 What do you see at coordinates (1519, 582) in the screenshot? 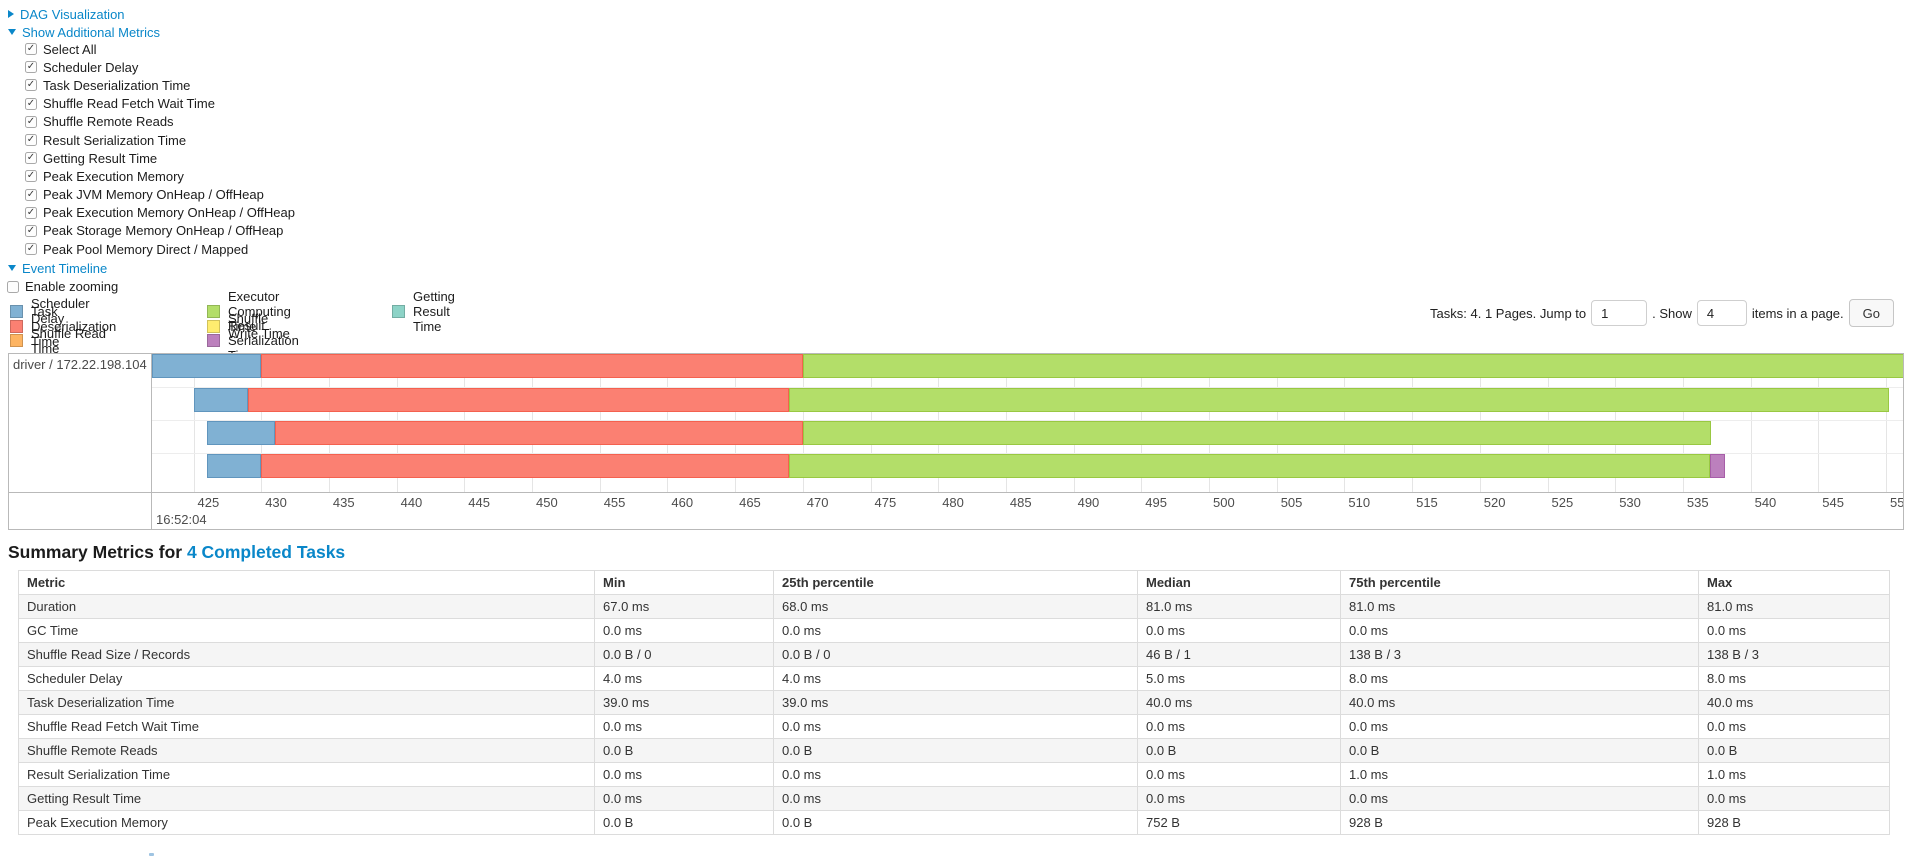
I see `table-header-cell: 75th percentile` at bounding box center [1519, 582].